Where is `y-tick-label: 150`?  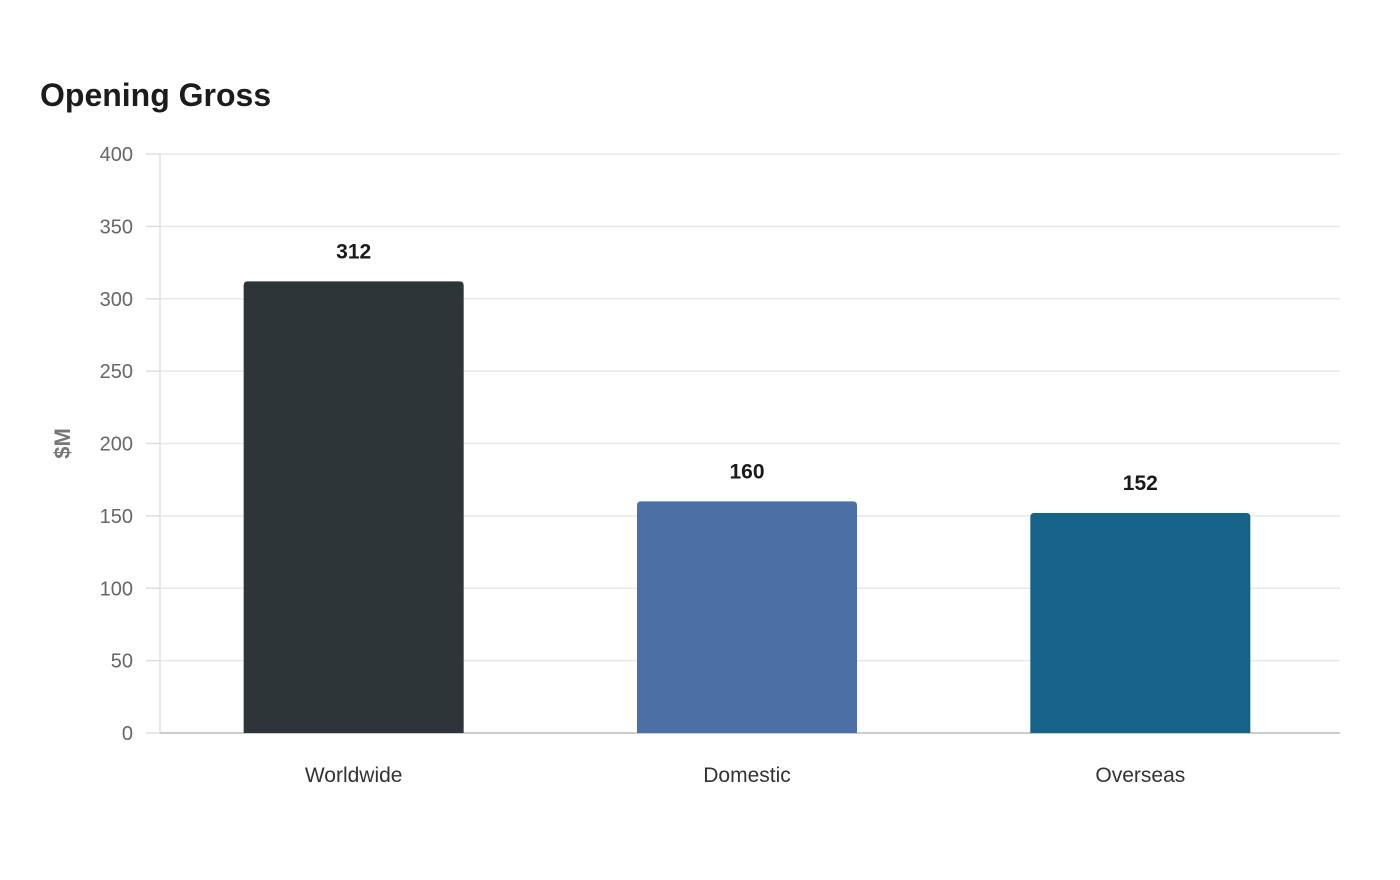 y-tick-label: 150 is located at coordinates (116, 517).